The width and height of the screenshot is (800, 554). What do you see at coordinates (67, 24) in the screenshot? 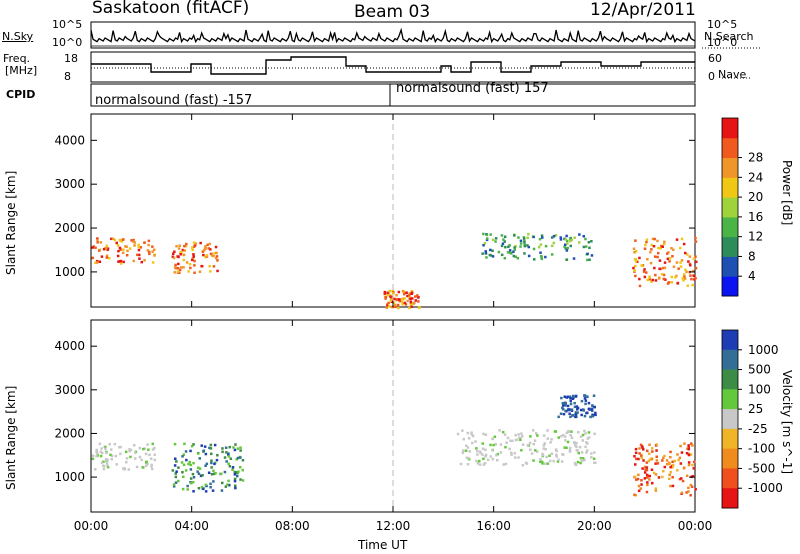
I see `nsky-tick-top: 10^5` at bounding box center [67, 24].